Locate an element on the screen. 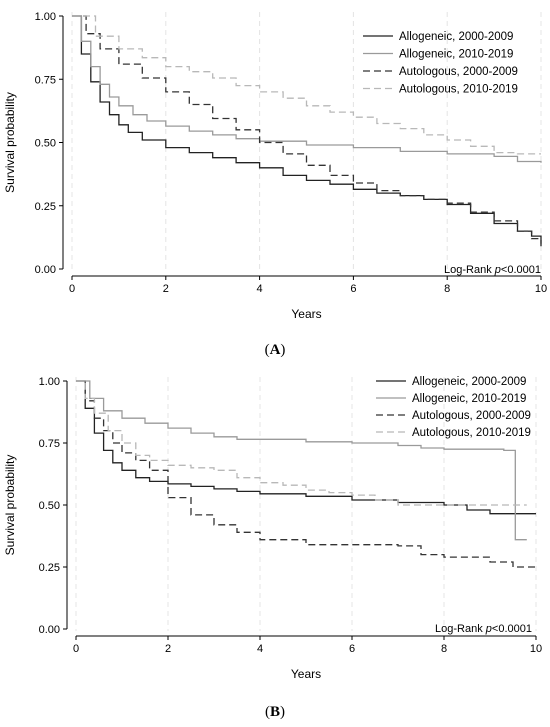  panel-caption: (B) is located at coordinates (275, 712).